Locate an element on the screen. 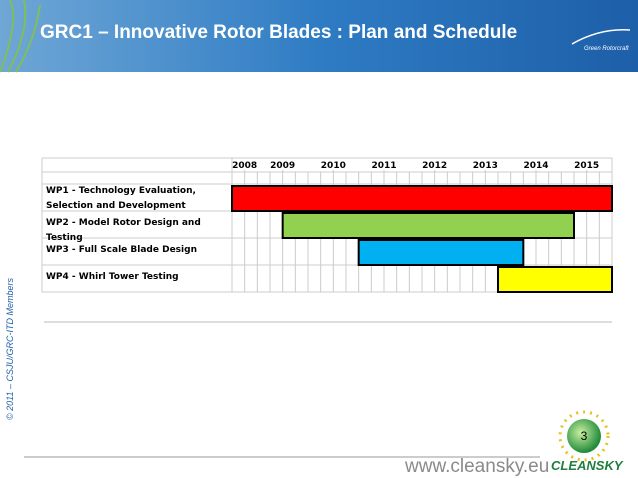 Image resolution: width=638 pixels, height=478 pixels. page-number: 3 is located at coordinates (584, 436).